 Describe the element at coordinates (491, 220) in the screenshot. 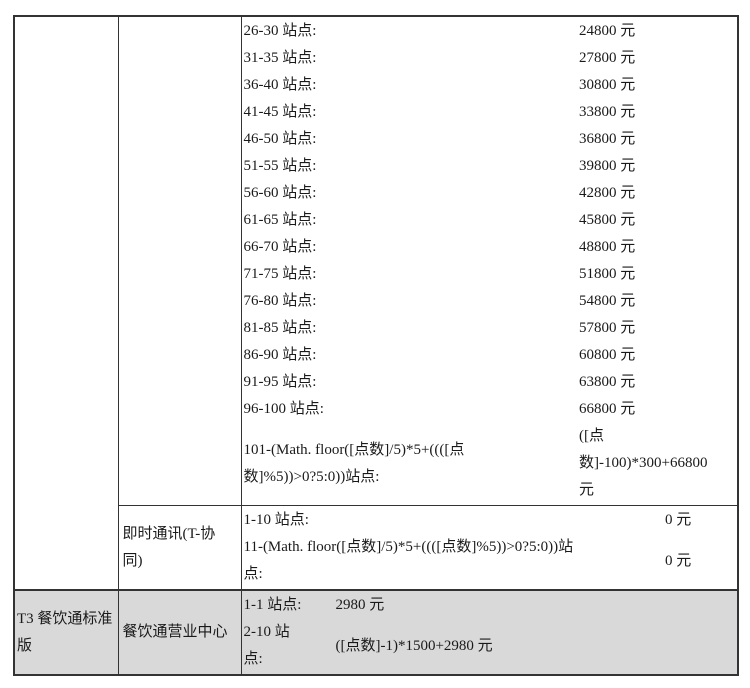

I see `price-row: 61-65 站点: 45800 元` at that location.